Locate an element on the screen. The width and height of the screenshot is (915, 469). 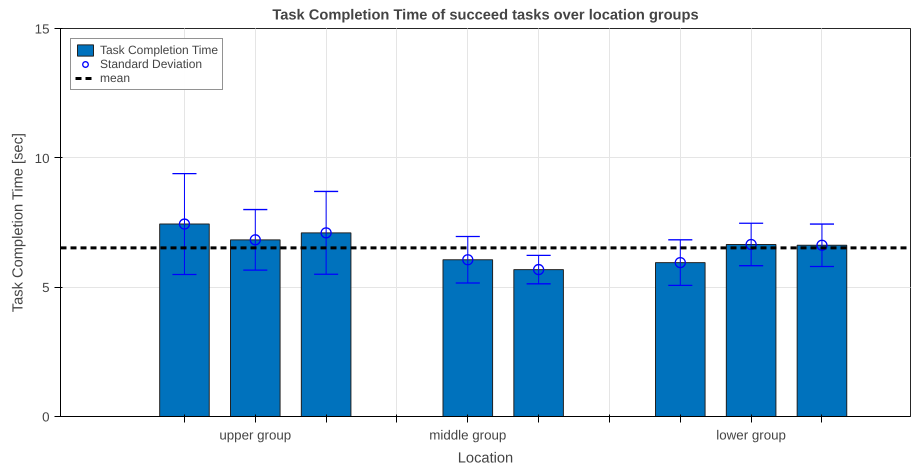
y-tick-label: 5 is located at coordinates (46, 288).